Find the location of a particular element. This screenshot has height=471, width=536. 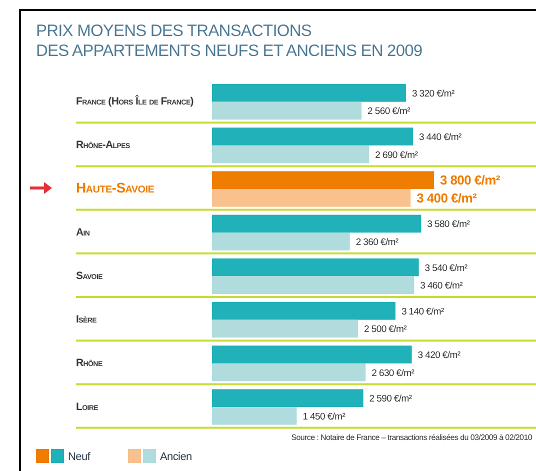

data-label: 3 140 €/m² is located at coordinates (422, 312).